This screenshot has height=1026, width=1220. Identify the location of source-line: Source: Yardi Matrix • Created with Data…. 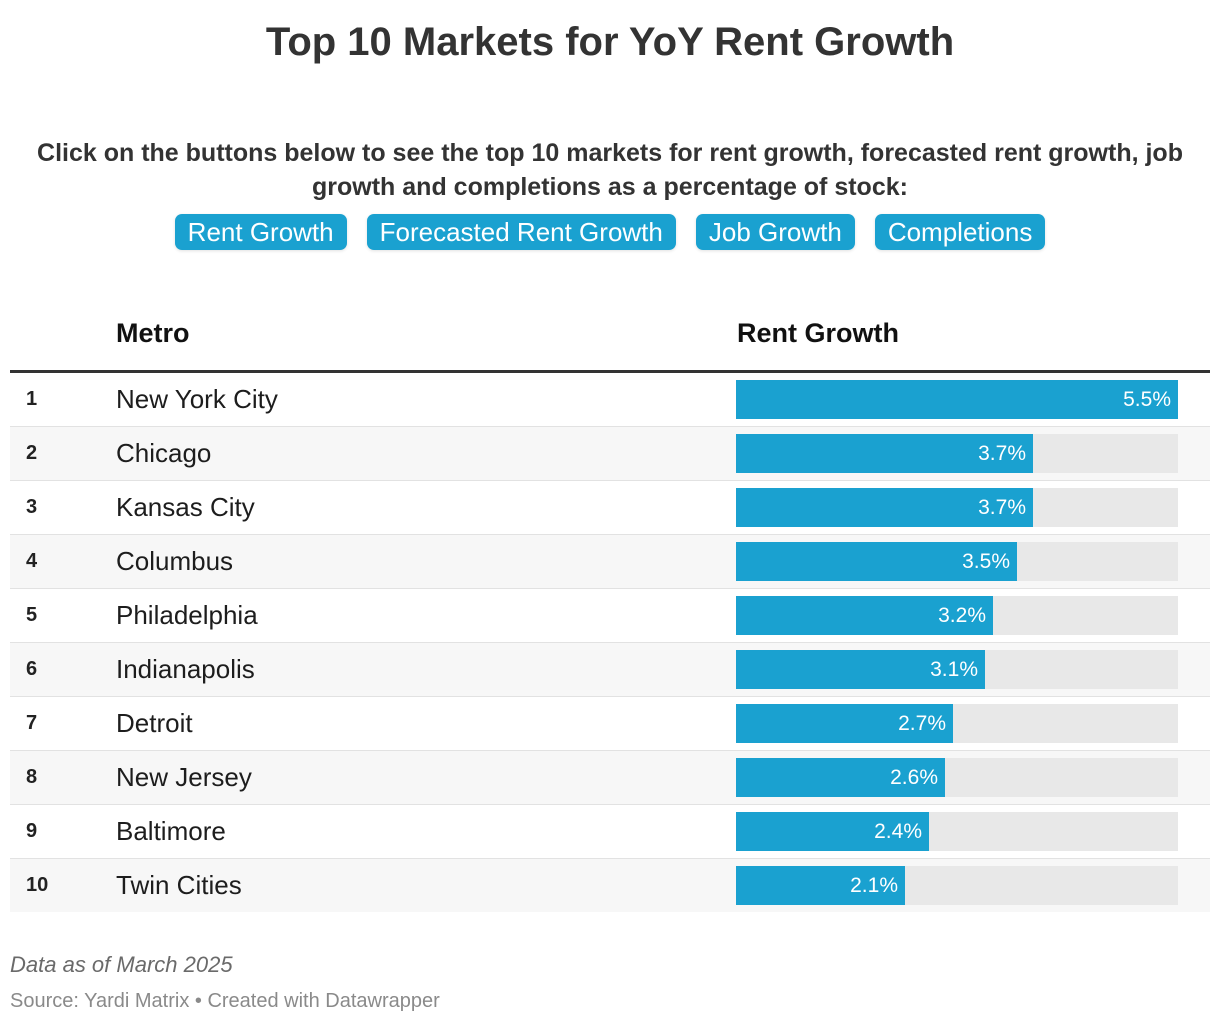
(225, 1001).